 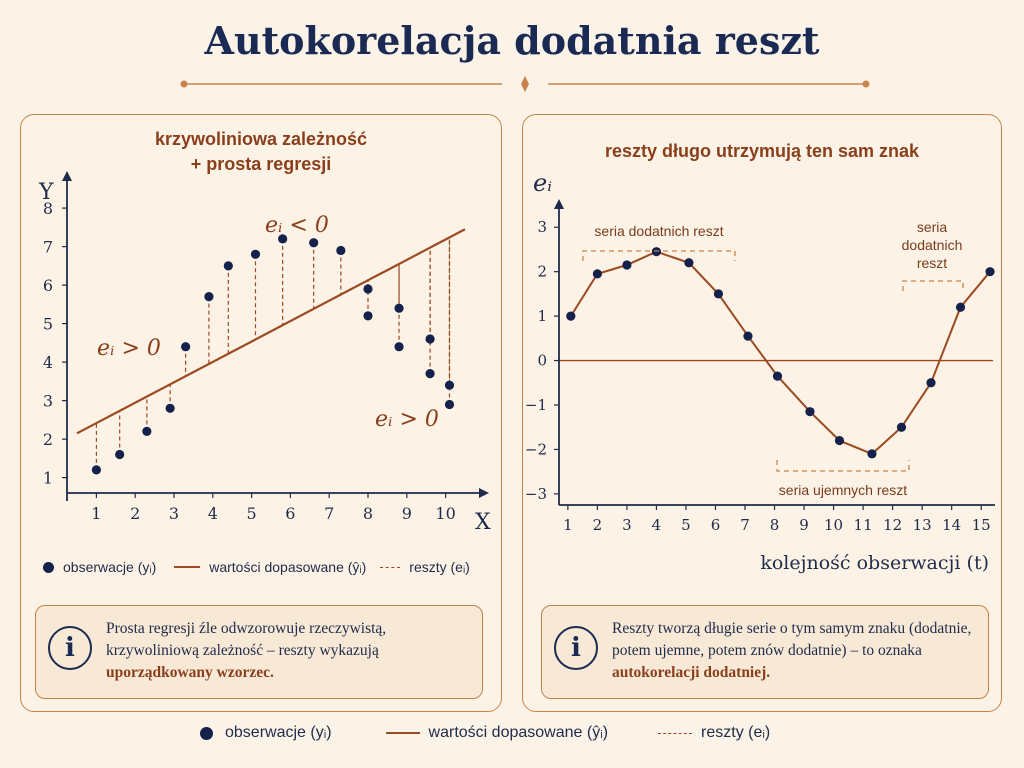 I want to click on x-axis-label: X, so click(x=483, y=522).